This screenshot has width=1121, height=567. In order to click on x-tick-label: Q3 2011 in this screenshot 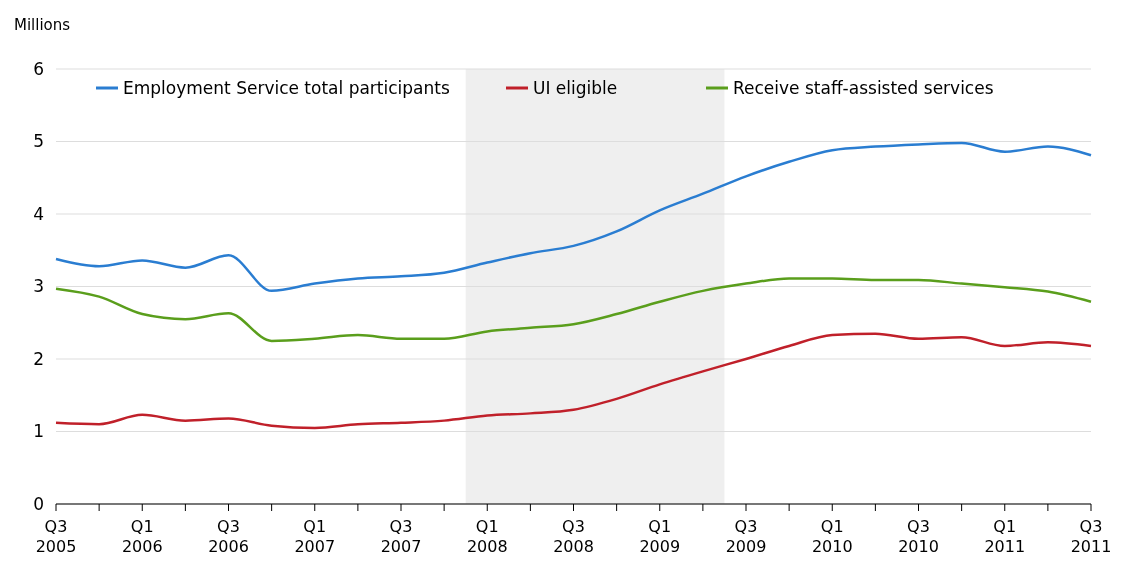, I will do `click(1091, 536)`.